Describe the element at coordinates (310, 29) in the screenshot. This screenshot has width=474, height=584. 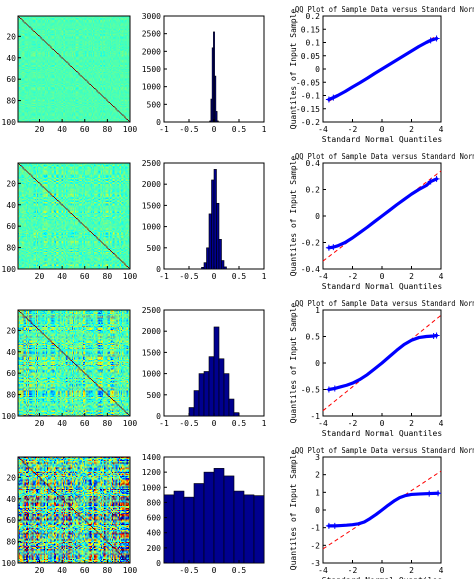
I see `y-tick-label: 0.15` at that location.